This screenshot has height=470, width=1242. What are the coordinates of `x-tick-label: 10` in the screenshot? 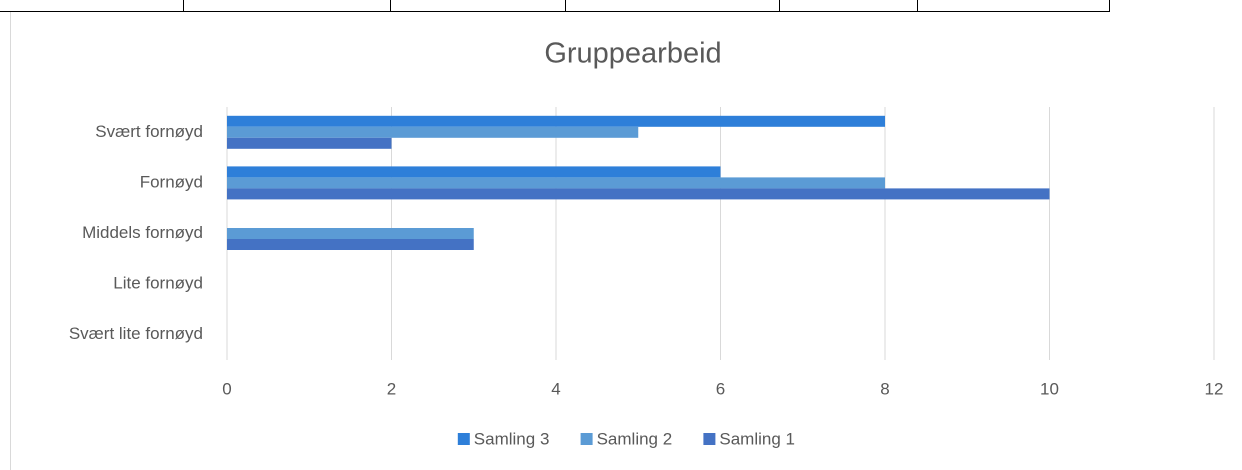 It's located at (1049, 388).